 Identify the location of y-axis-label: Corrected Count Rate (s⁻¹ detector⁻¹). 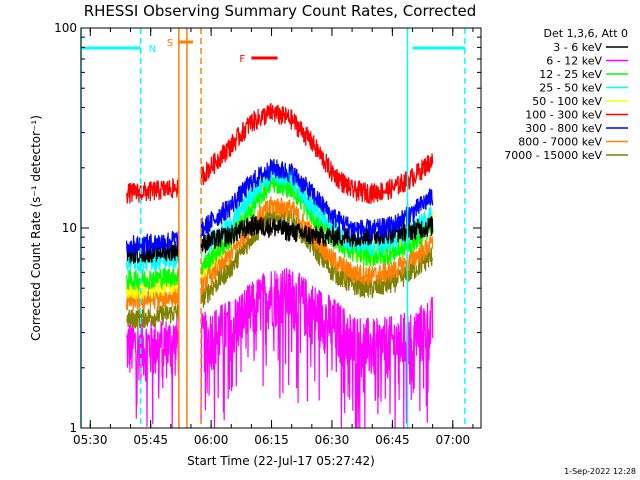
(36, 228).